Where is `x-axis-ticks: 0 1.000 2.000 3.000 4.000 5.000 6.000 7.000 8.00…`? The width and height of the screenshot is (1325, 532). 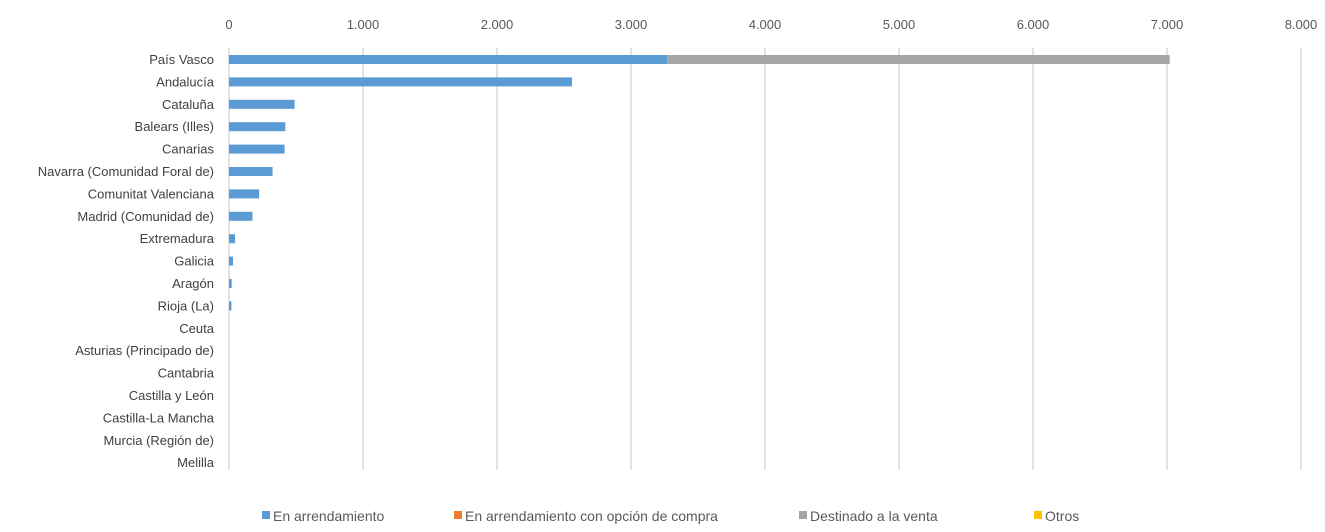 x-axis-ticks: 0 1.000 2.000 3.000 4.000 5.000 6.000 7.000 8.00… is located at coordinates (771, 24).